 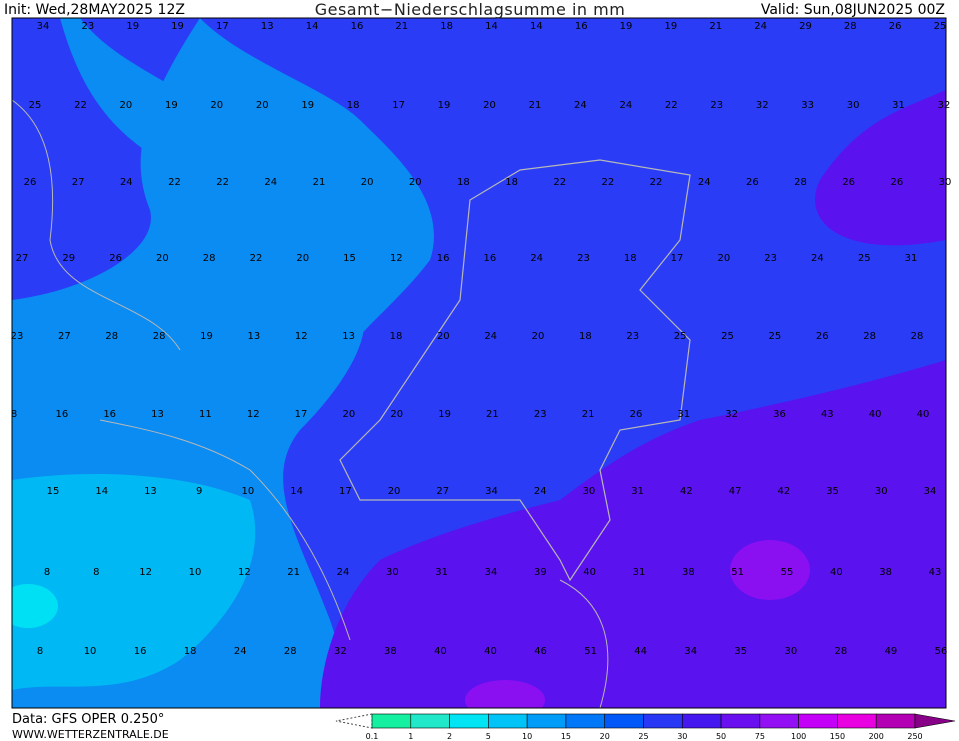 What do you see at coordinates (90, 734) in the screenshot?
I see `site: WWW.WETTERZENTRALE.DE` at bounding box center [90, 734].